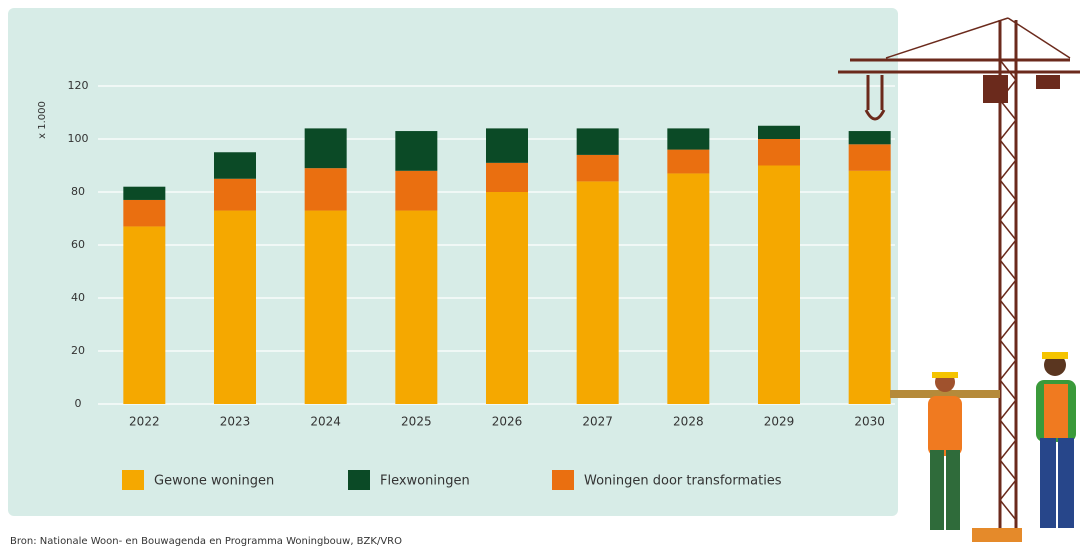  Describe the element at coordinates (425, 481) in the screenshot. I see `legend-label: Flexwoningen` at that location.